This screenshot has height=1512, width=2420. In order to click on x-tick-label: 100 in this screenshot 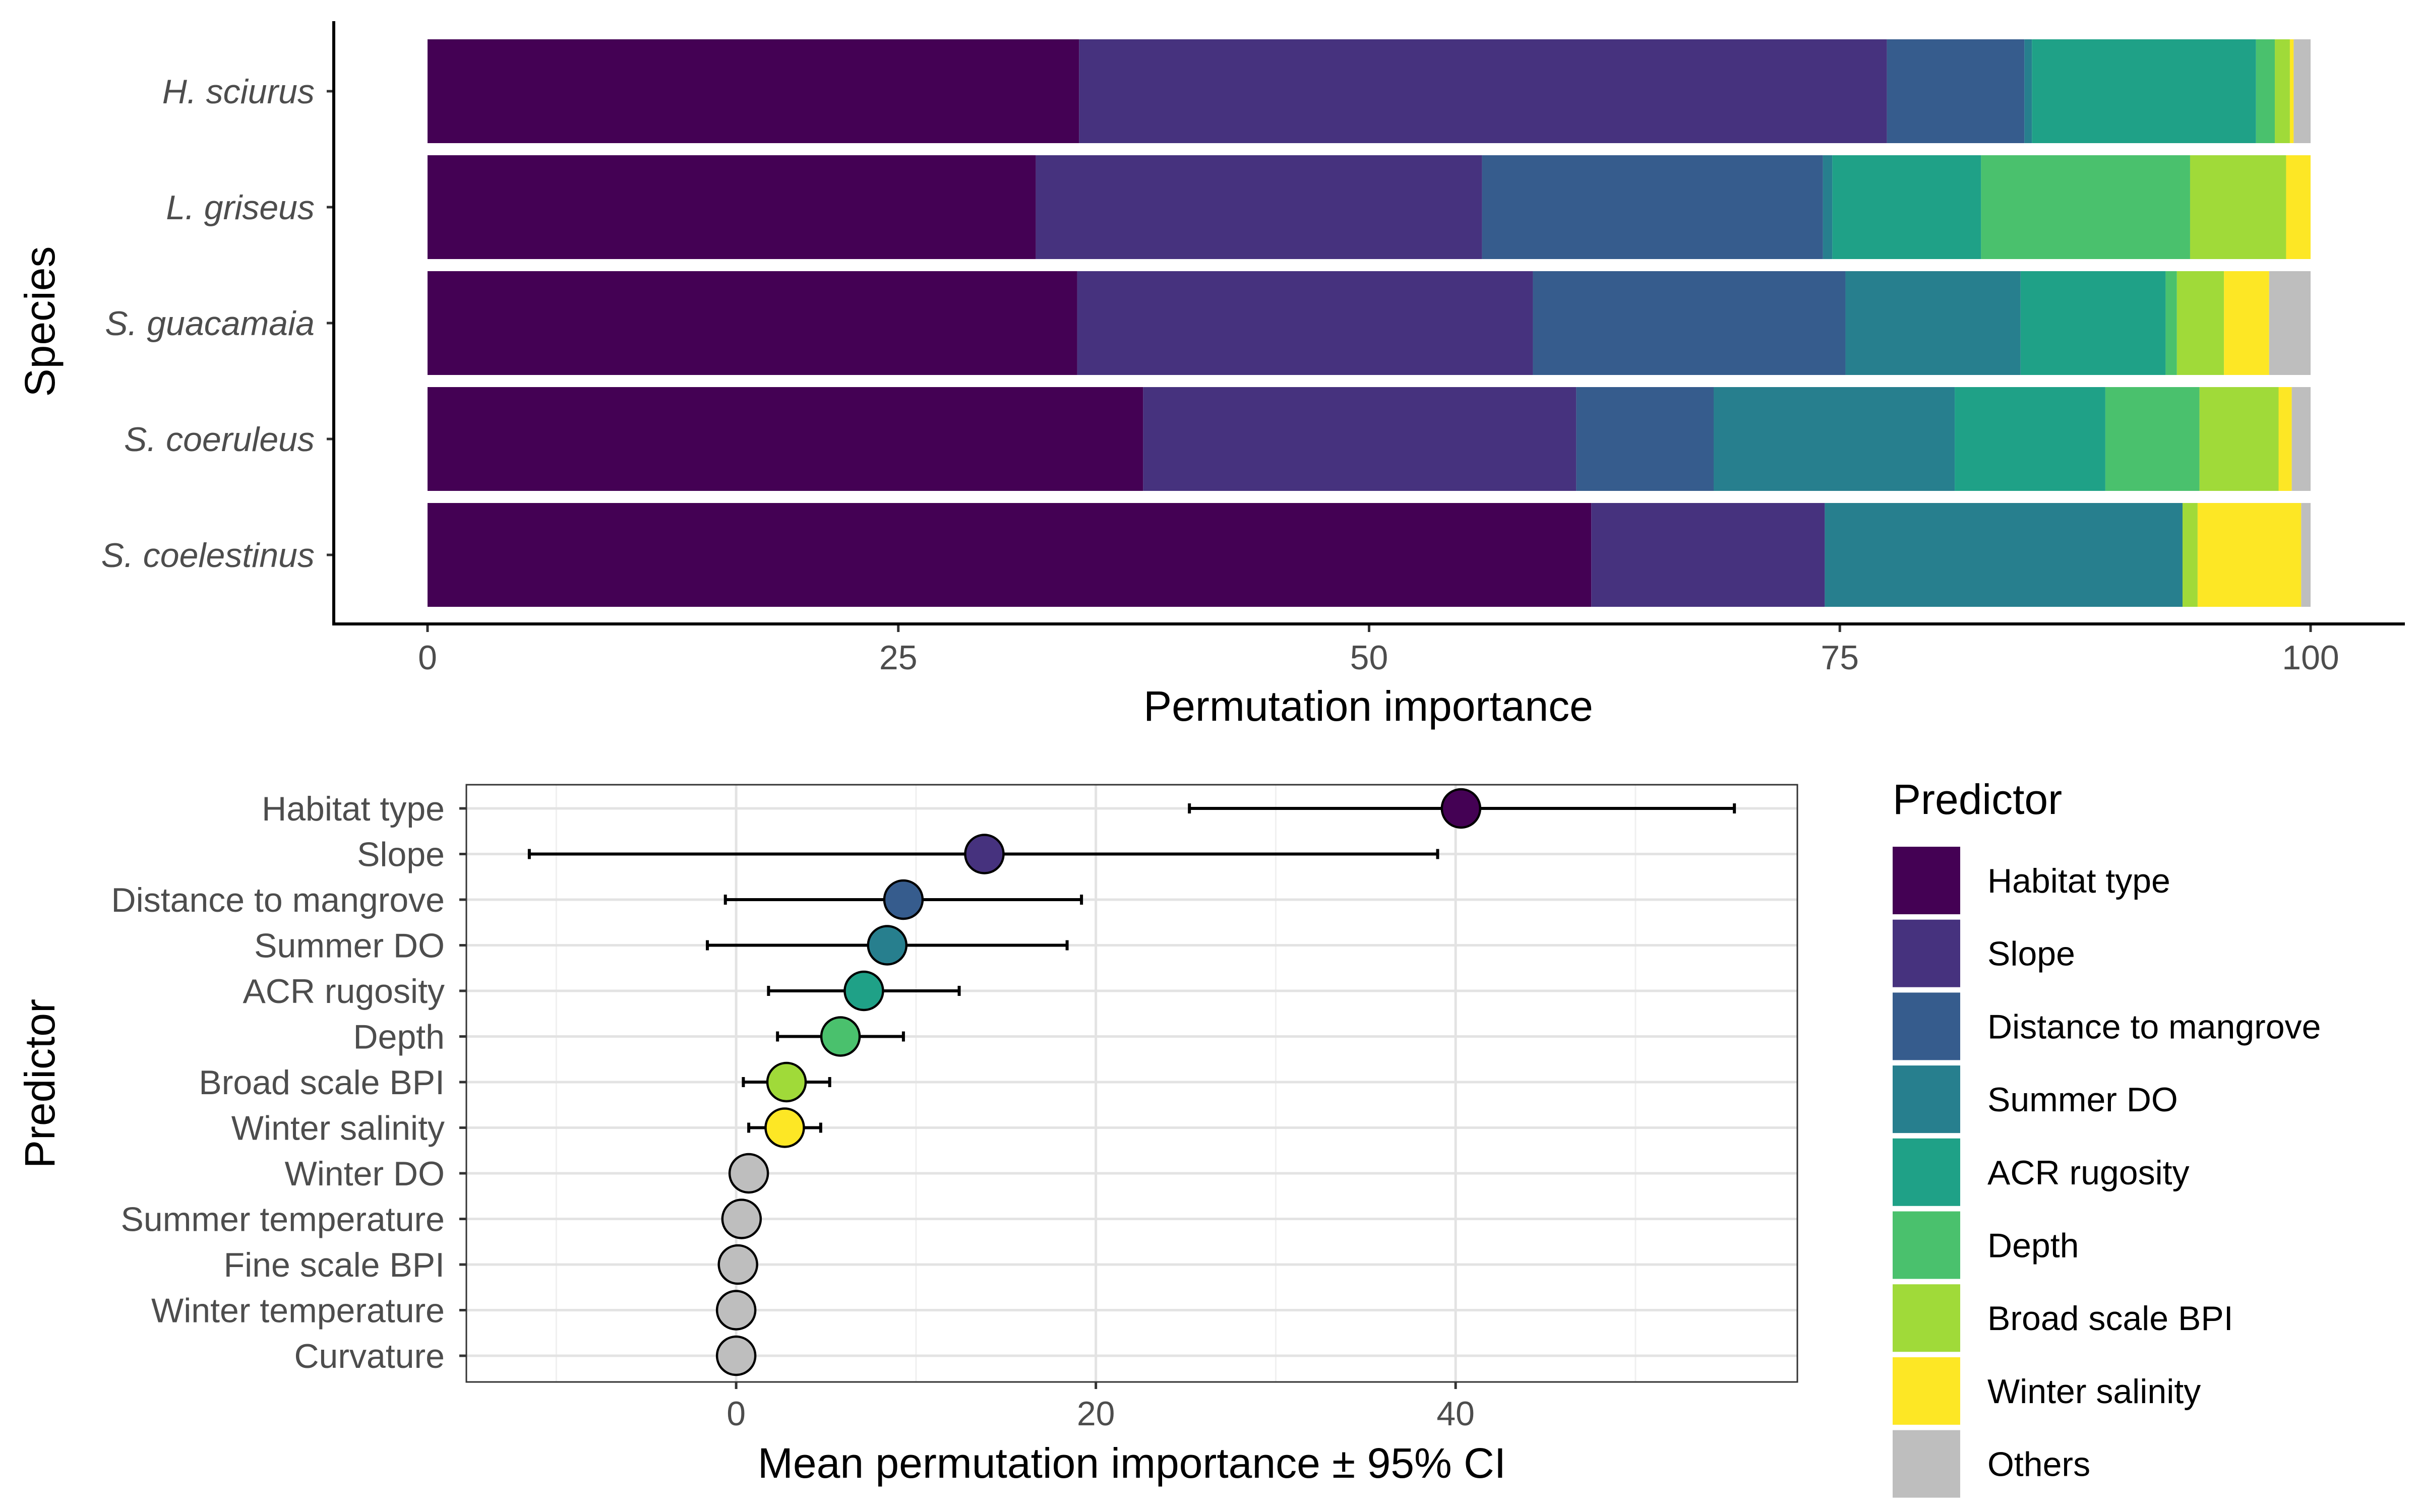, I will do `click(2310, 658)`.